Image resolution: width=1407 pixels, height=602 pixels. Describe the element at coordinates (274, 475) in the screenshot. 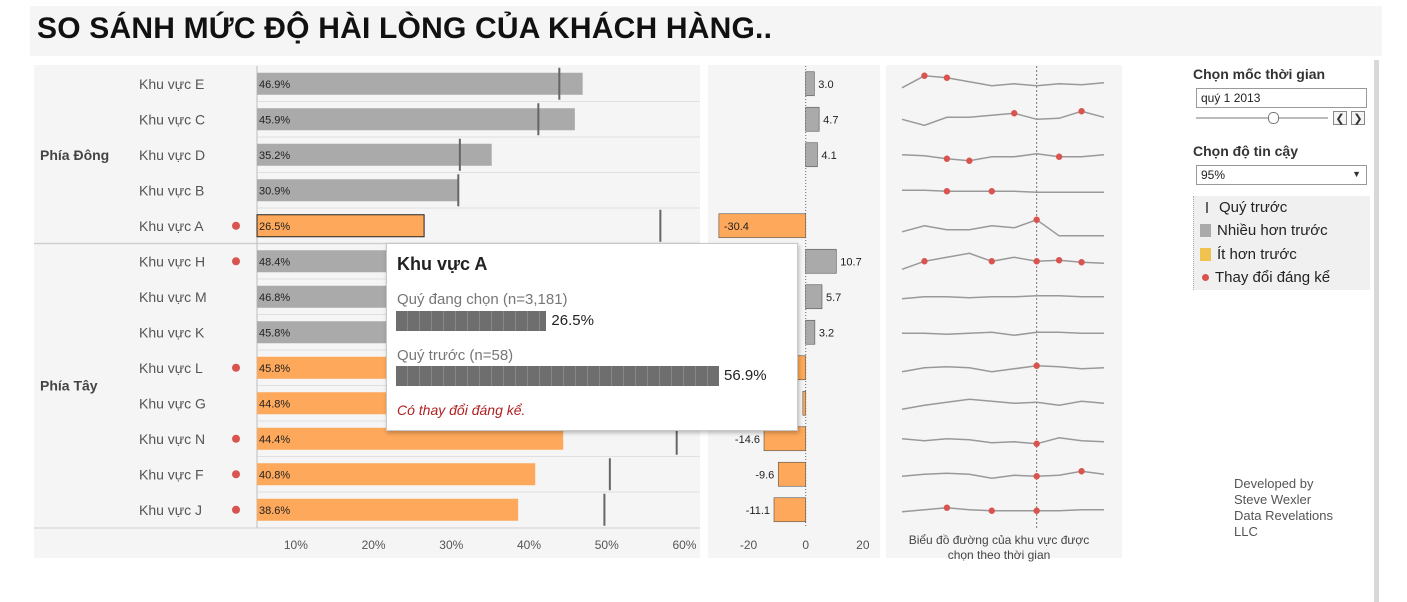

I see `bar-value-label: 40.8%` at that location.